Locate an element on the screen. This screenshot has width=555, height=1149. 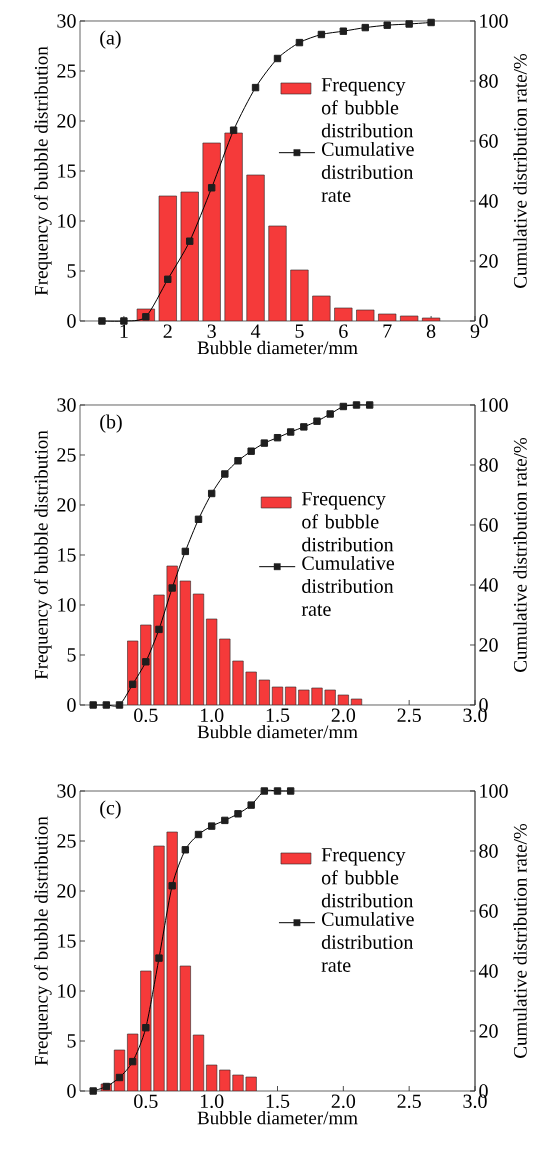
x-tick-label: 4 is located at coordinates (255, 331).